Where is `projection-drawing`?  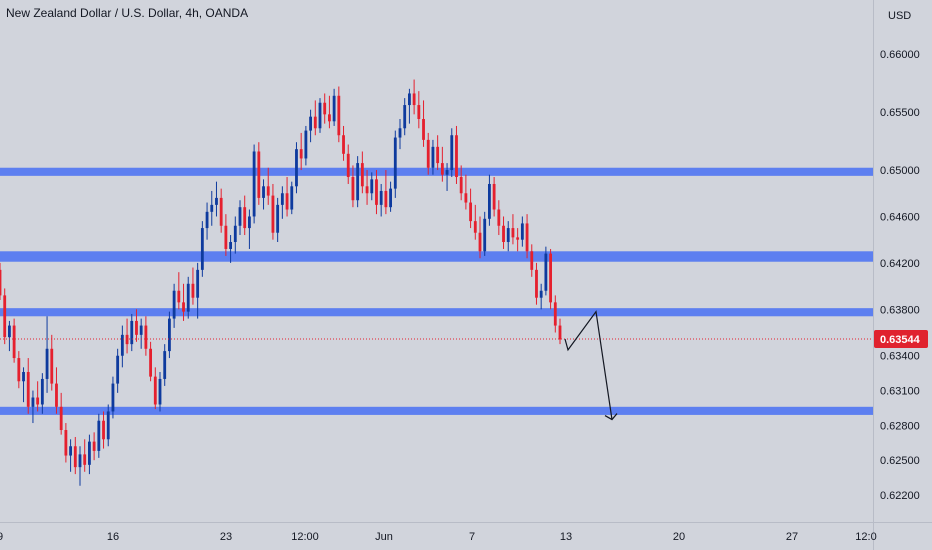 projection-drawing is located at coordinates (591, 365).